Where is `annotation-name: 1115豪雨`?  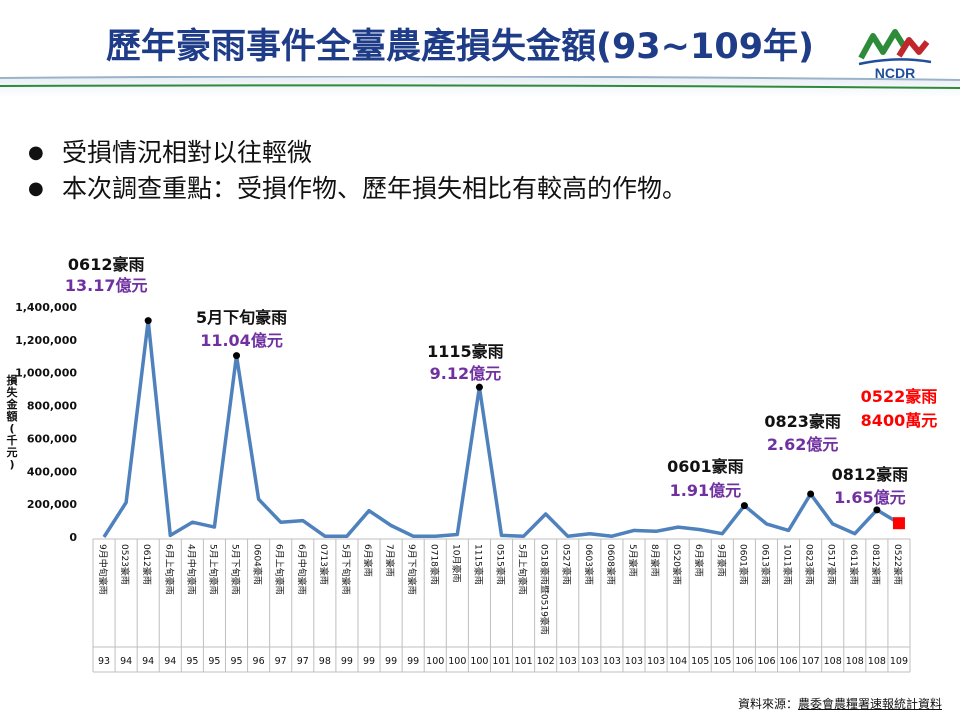 annotation-name: 1115豪雨 is located at coordinates (465, 351).